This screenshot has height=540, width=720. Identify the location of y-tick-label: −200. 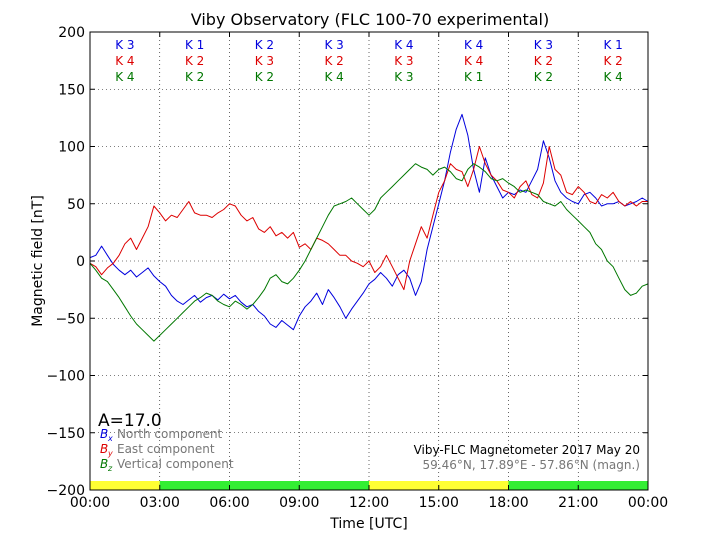
(66, 491).